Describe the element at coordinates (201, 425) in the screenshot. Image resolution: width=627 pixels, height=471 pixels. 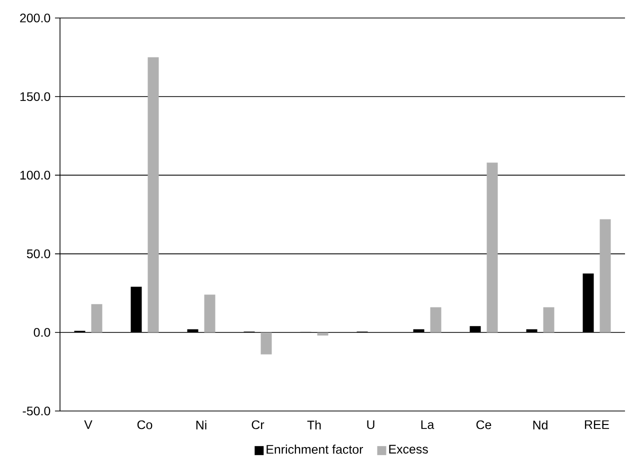
I see `x-tick-label: Ni` at that location.